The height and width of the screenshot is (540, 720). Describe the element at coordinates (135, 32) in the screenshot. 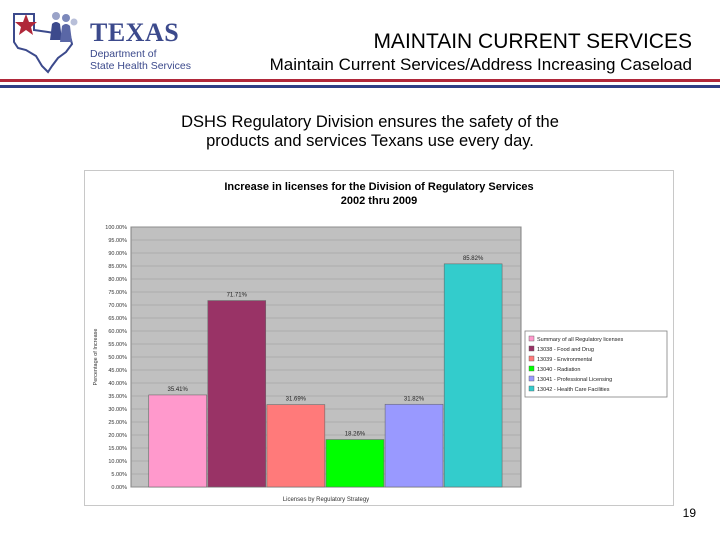

I see `logo-wordmark: TEXAS` at that location.